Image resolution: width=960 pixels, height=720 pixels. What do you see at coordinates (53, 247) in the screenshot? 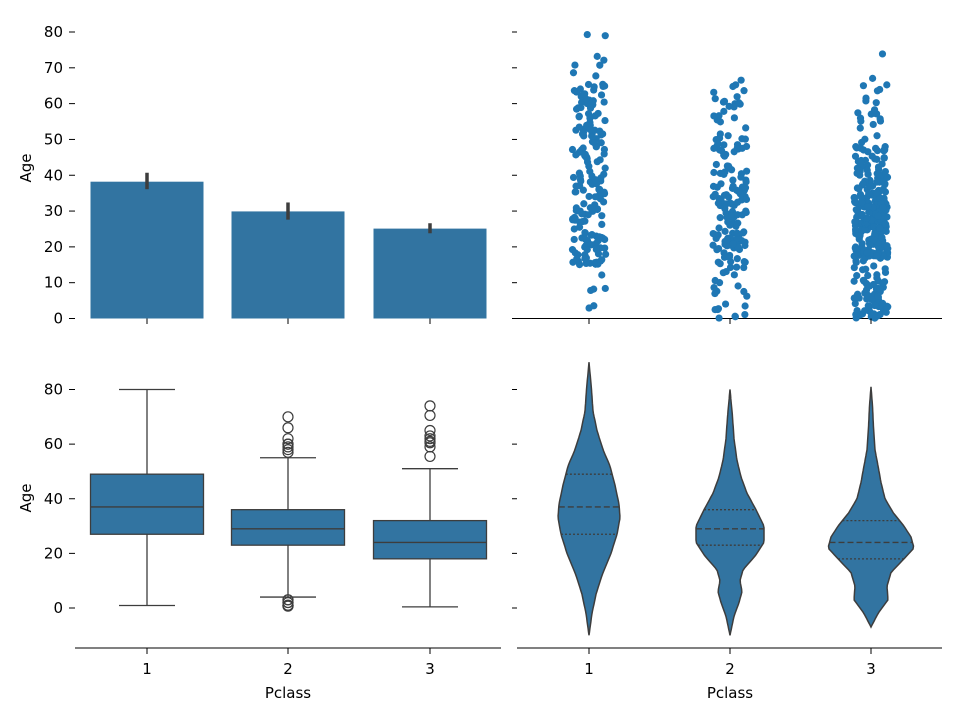
I see `bar-ytick-label: 20` at bounding box center [53, 247].